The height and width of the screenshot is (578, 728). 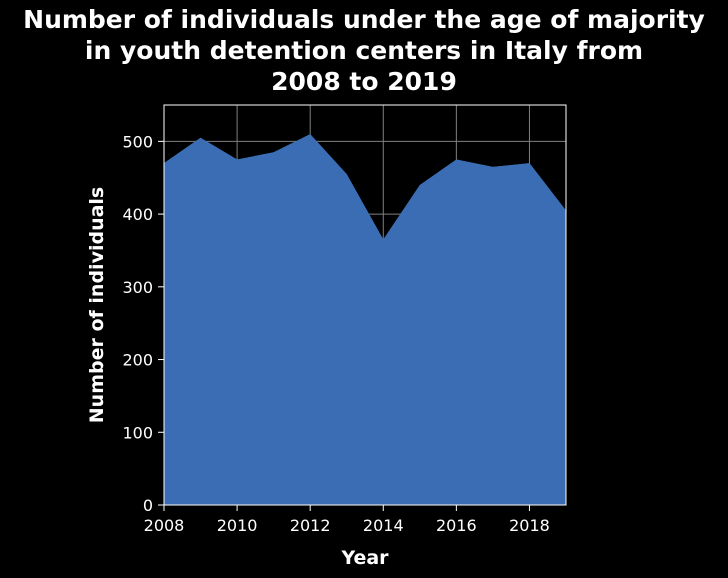 I want to click on x-tick-label: 2008, so click(x=164, y=525).